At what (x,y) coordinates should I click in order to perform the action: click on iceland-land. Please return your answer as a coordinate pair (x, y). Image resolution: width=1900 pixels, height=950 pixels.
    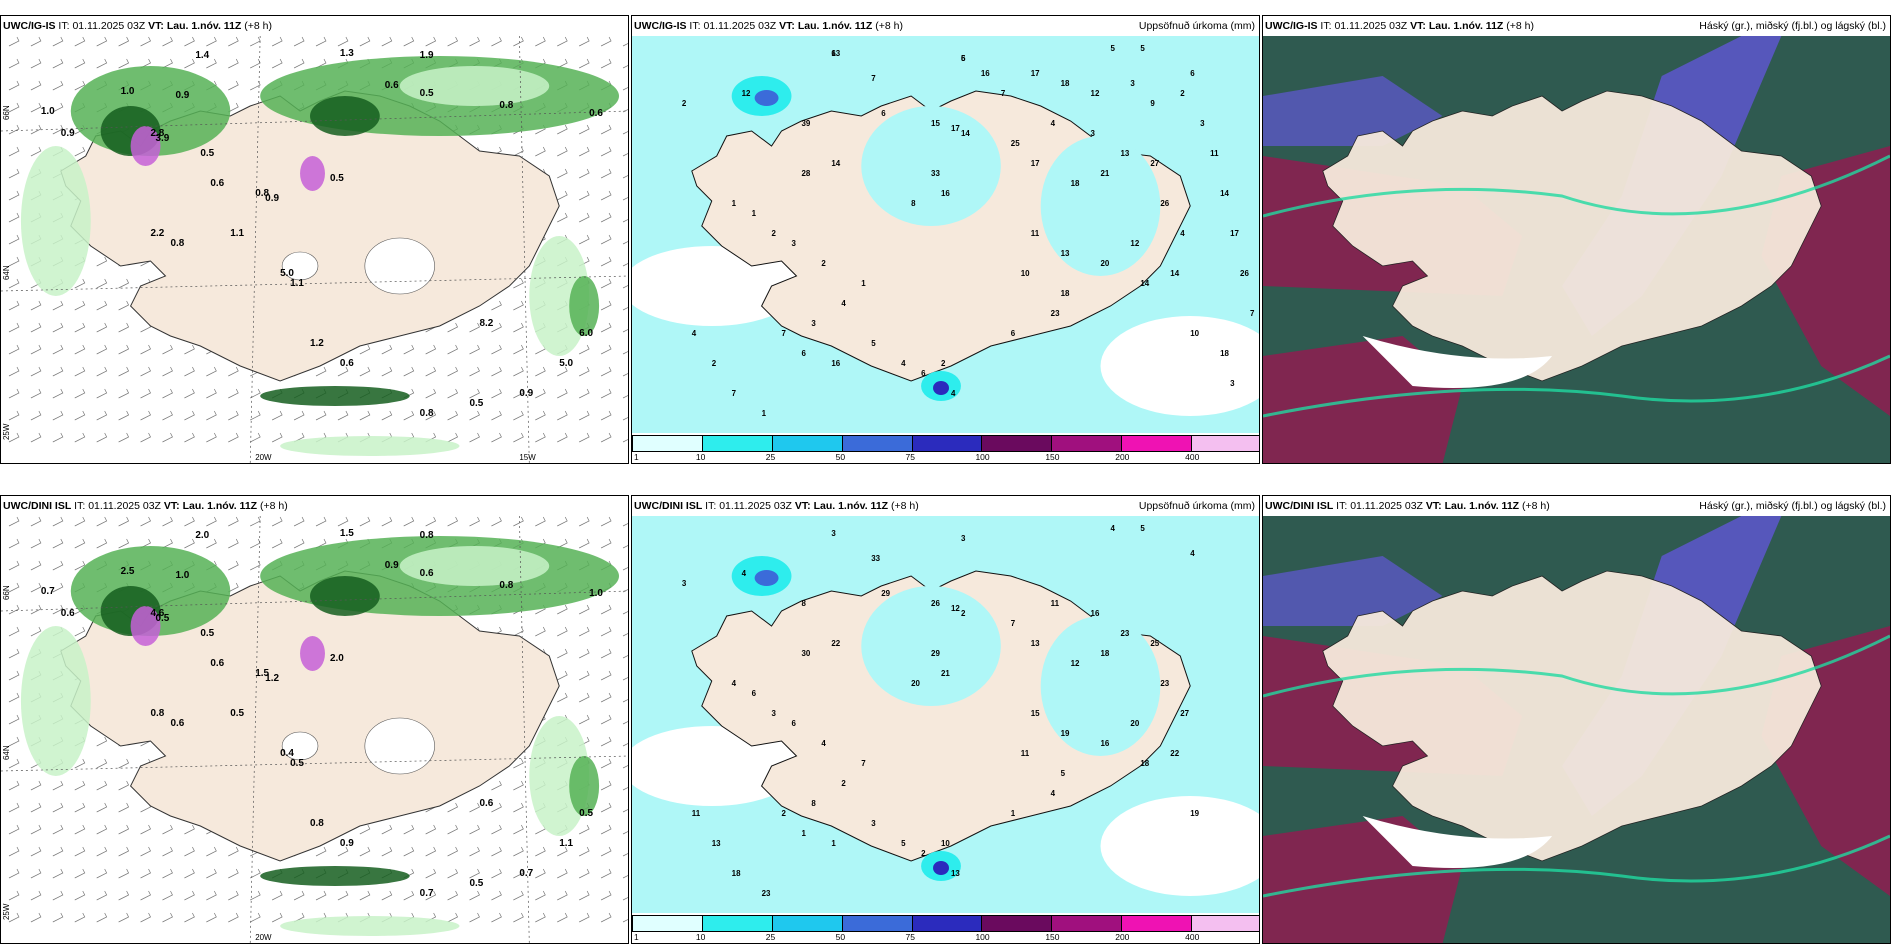
    Looking at the image, I should click on (1572, 716).